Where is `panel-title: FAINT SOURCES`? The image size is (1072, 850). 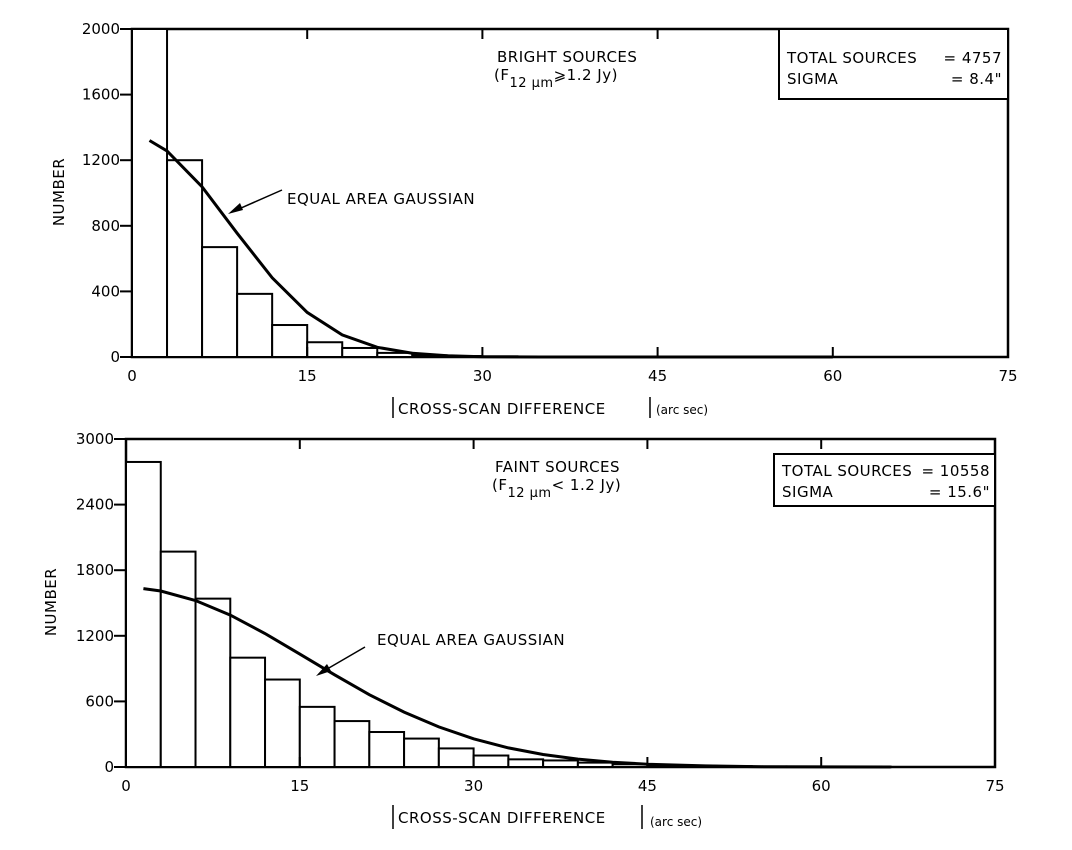
panel-title: FAINT SOURCES is located at coordinates (557, 467).